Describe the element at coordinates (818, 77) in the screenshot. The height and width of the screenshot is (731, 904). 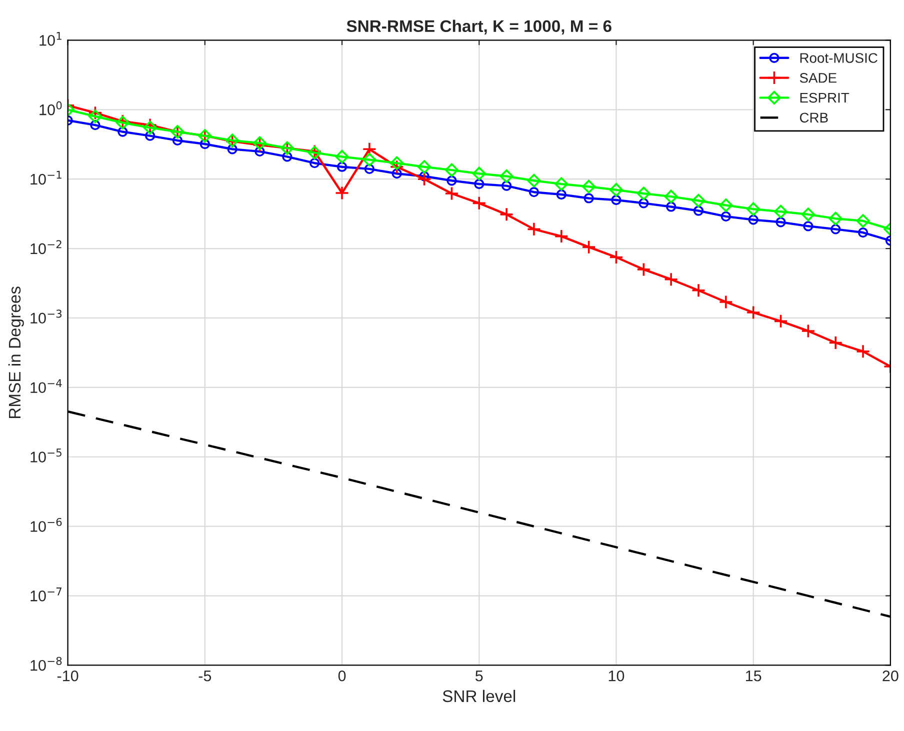
I see `legend-label: SADE` at that location.